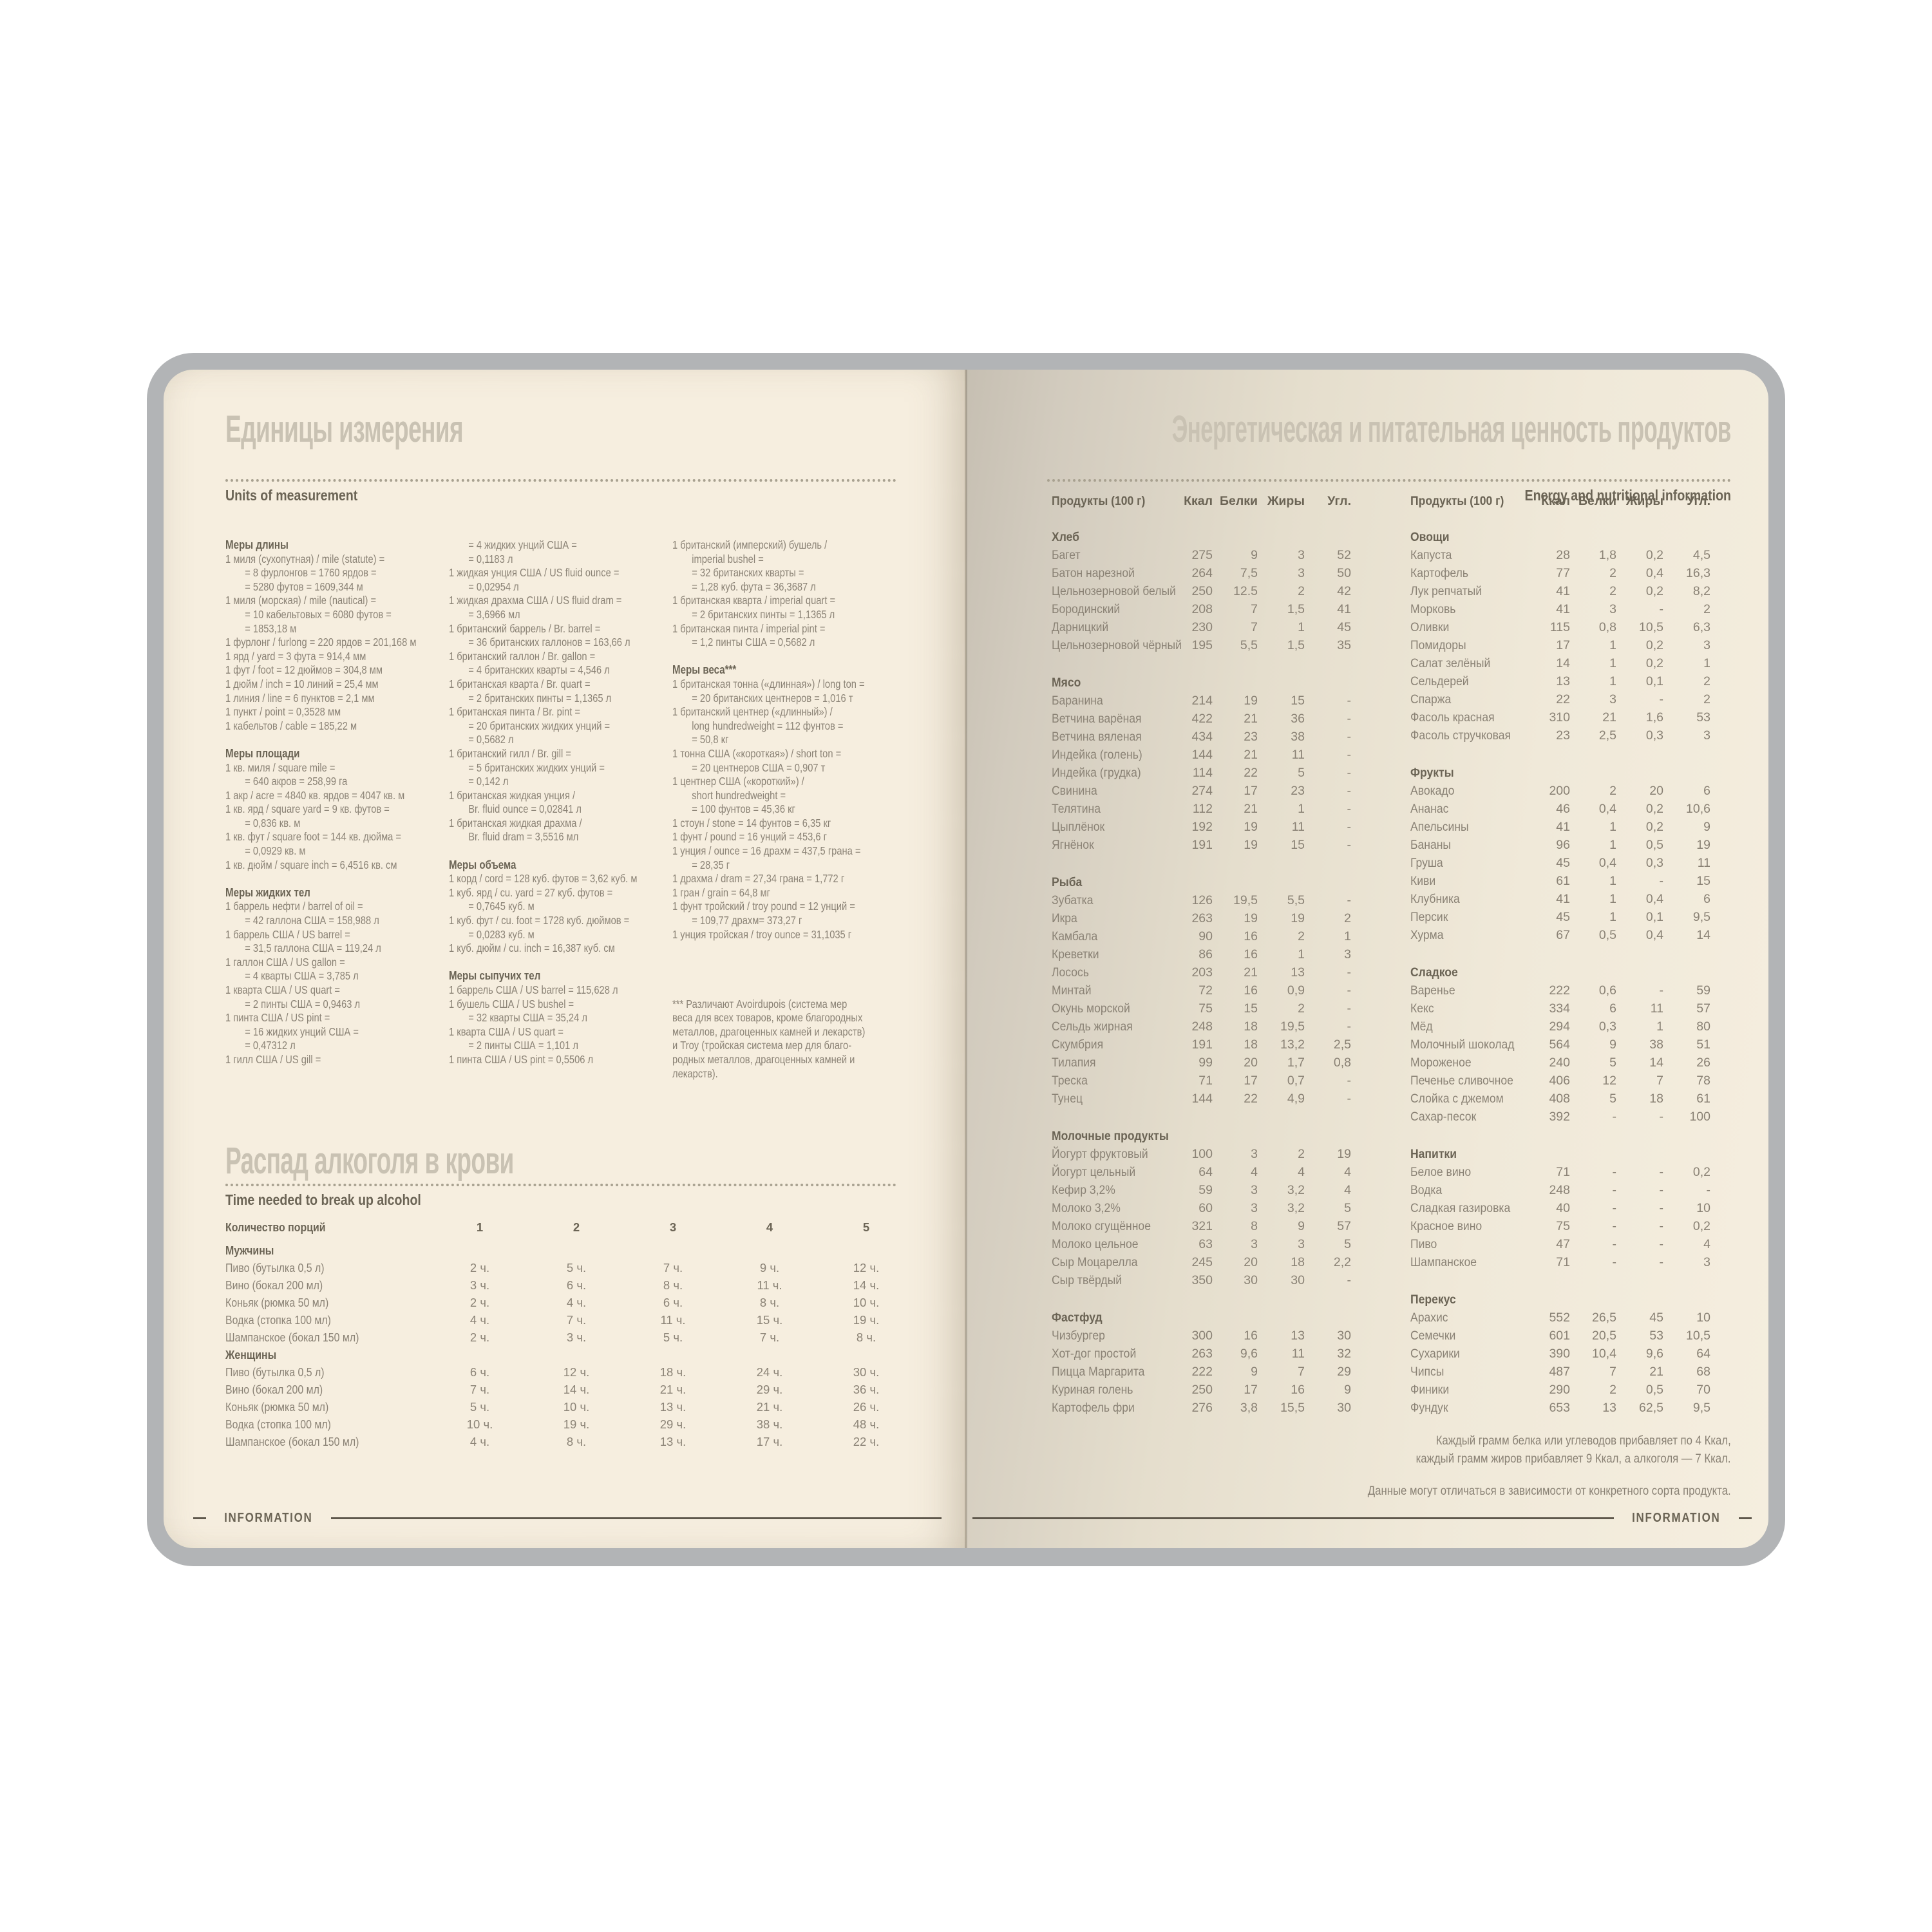  What do you see at coordinates (1560, 717) in the screenshot?
I see `food-value: 310` at bounding box center [1560, 717].